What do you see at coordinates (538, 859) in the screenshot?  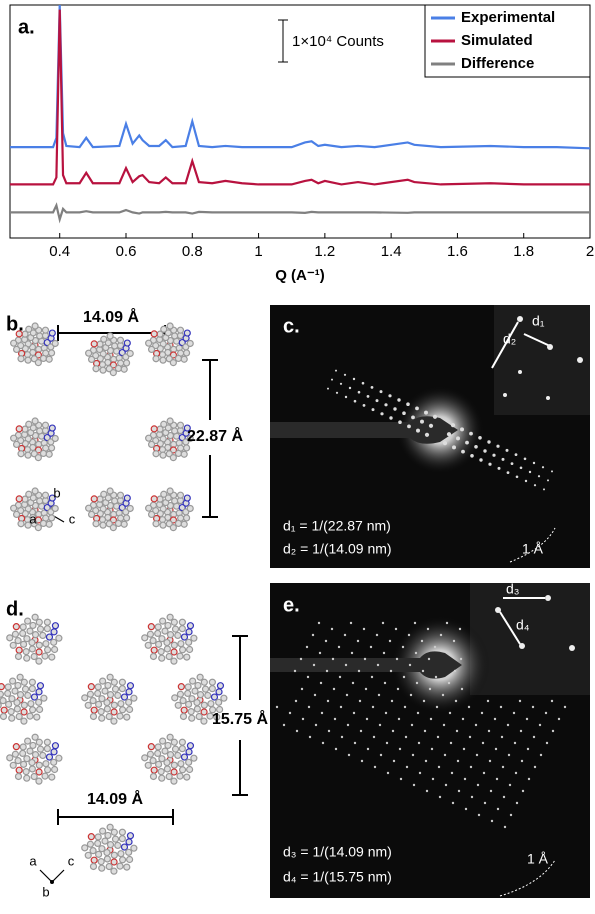 I see `scale-label: 1 Å` at bounding box center [538, 859].